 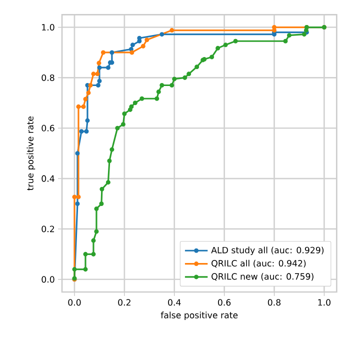 What do you see at coordinates (263, 277) in the screenshot?
I see `legend-label: QRILC new (auc: 0.759)` at bounding box center [263, 277].